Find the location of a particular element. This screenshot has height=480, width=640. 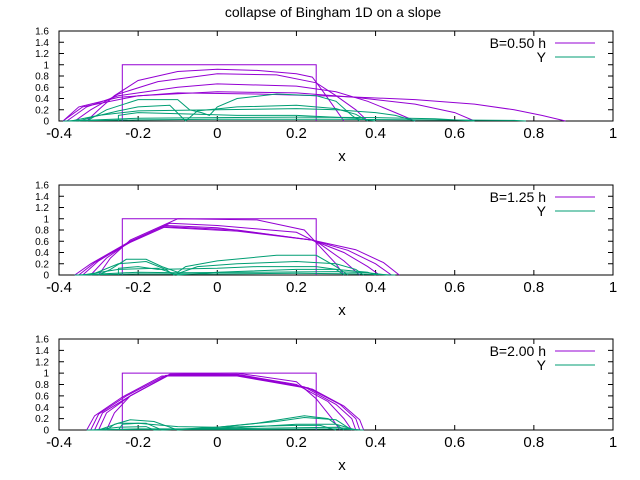

figure-title: collapse of Bingham 1D on a slope is located at coordinates (333, 12).